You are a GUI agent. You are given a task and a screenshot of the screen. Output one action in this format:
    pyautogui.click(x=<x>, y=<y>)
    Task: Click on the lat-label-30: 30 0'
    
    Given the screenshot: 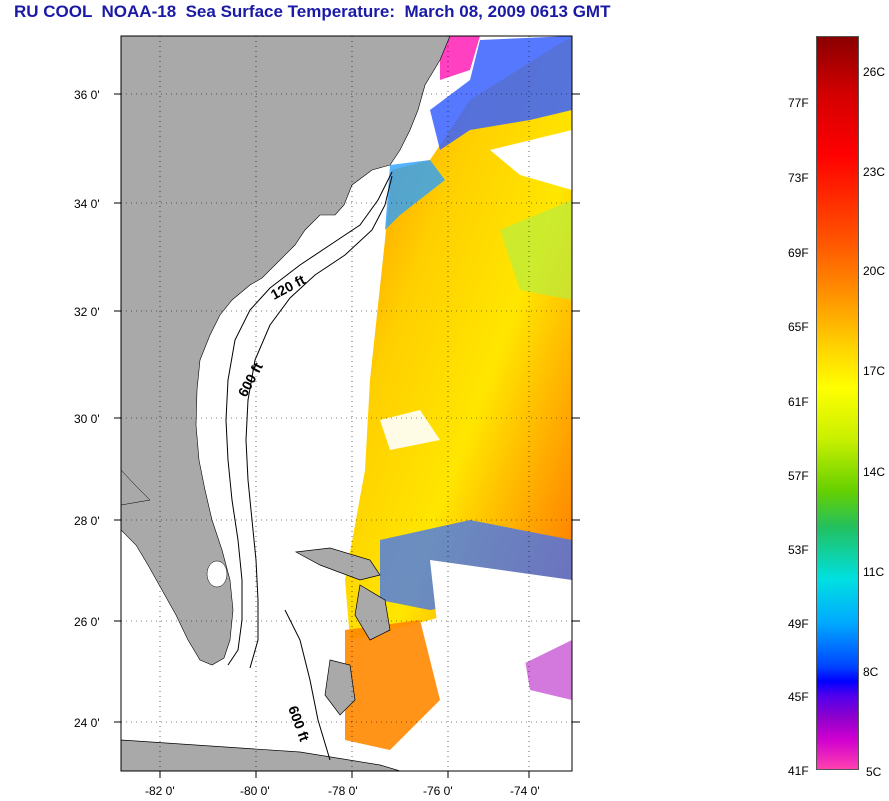 What is the action you would take?
    pyautogui.click(x=87, y=419)
    